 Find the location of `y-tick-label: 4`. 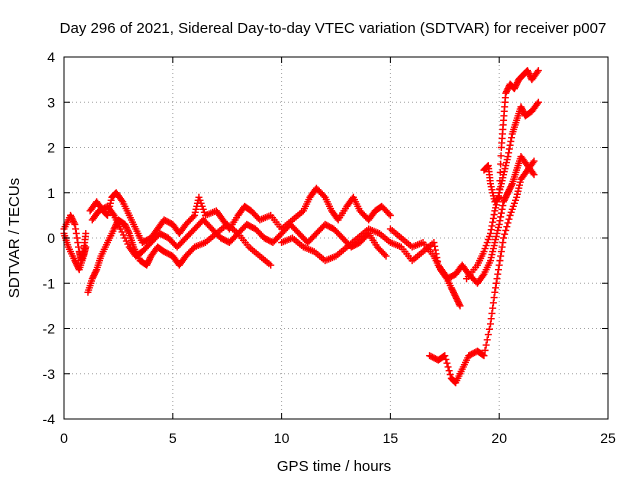

y-tick-label: 4 is located at coordinates (51, 57).